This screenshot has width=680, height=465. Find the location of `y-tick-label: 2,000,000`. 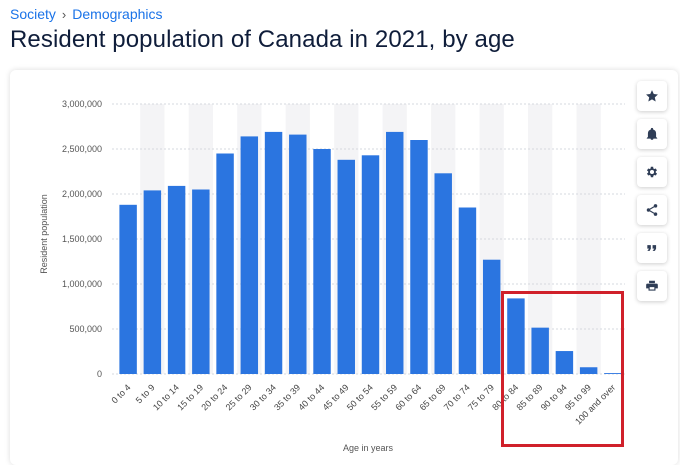

y-tick-label: 2,000,000 is located at coordinates (82, 194).